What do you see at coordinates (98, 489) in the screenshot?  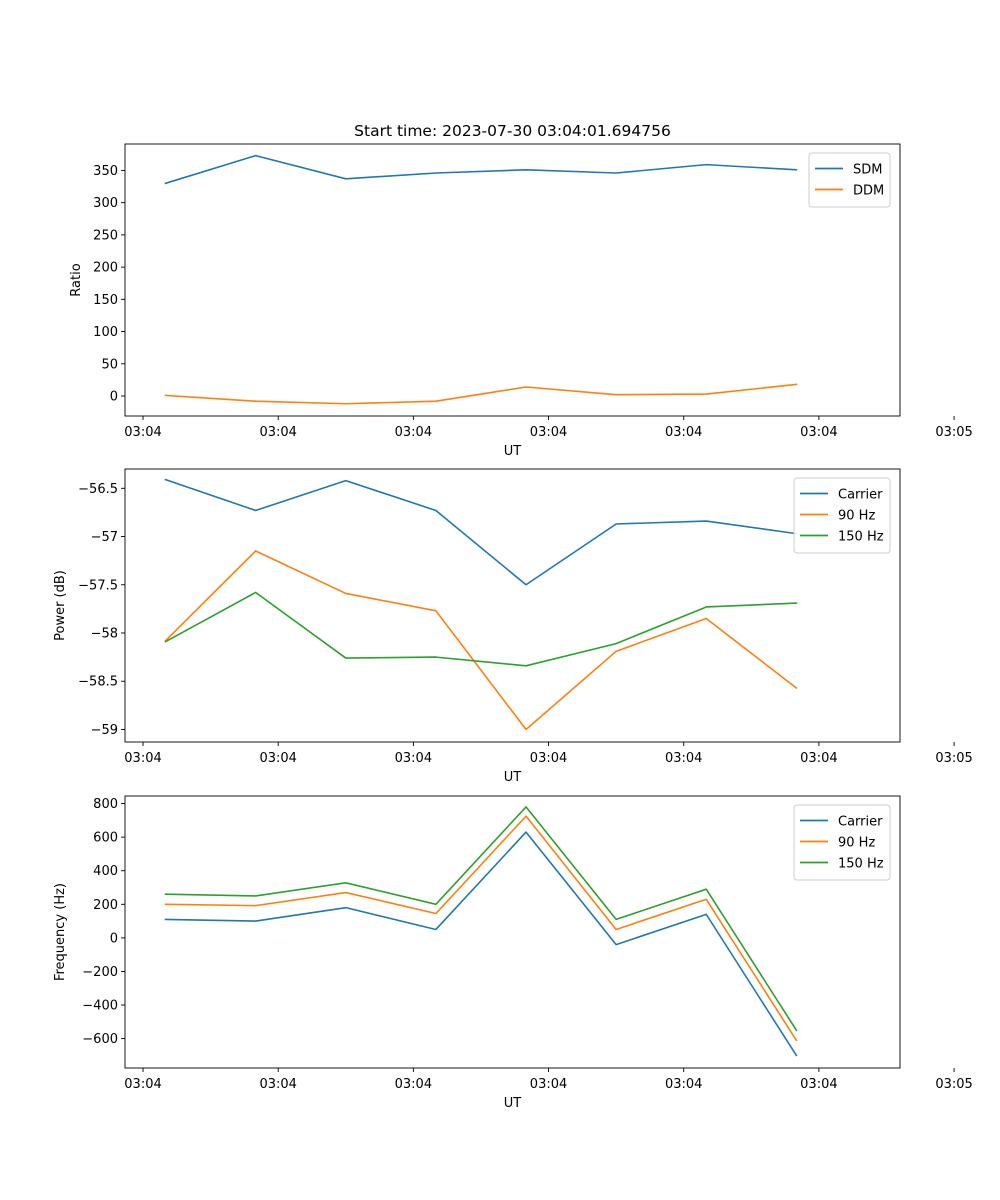 I see `y-tick-label: −56.5` at bounding box center [98, 489].